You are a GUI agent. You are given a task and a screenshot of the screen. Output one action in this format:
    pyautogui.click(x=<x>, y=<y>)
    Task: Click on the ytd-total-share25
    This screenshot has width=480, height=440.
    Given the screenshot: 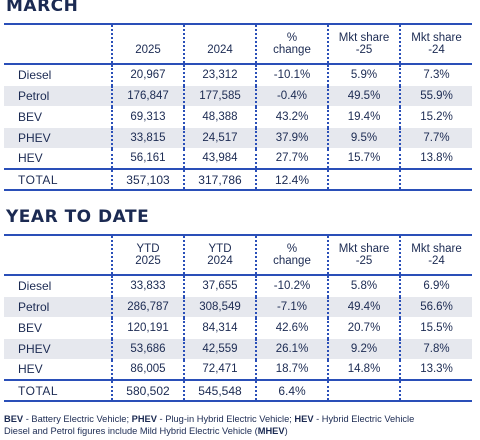 What is the action you would take?
    pyautogui.click(x=363, y=390)
    